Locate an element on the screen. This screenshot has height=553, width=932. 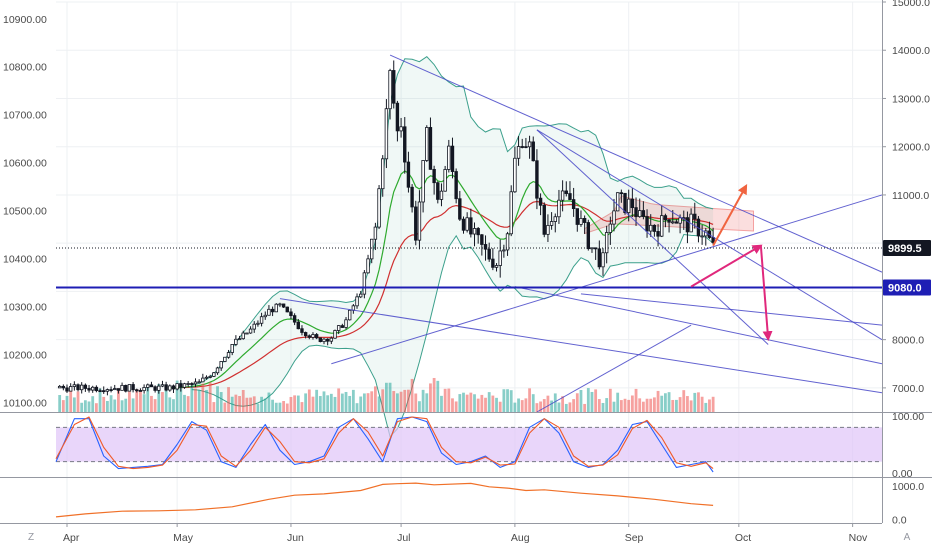
timezone-button: Z is located at coordinates (31, 537).